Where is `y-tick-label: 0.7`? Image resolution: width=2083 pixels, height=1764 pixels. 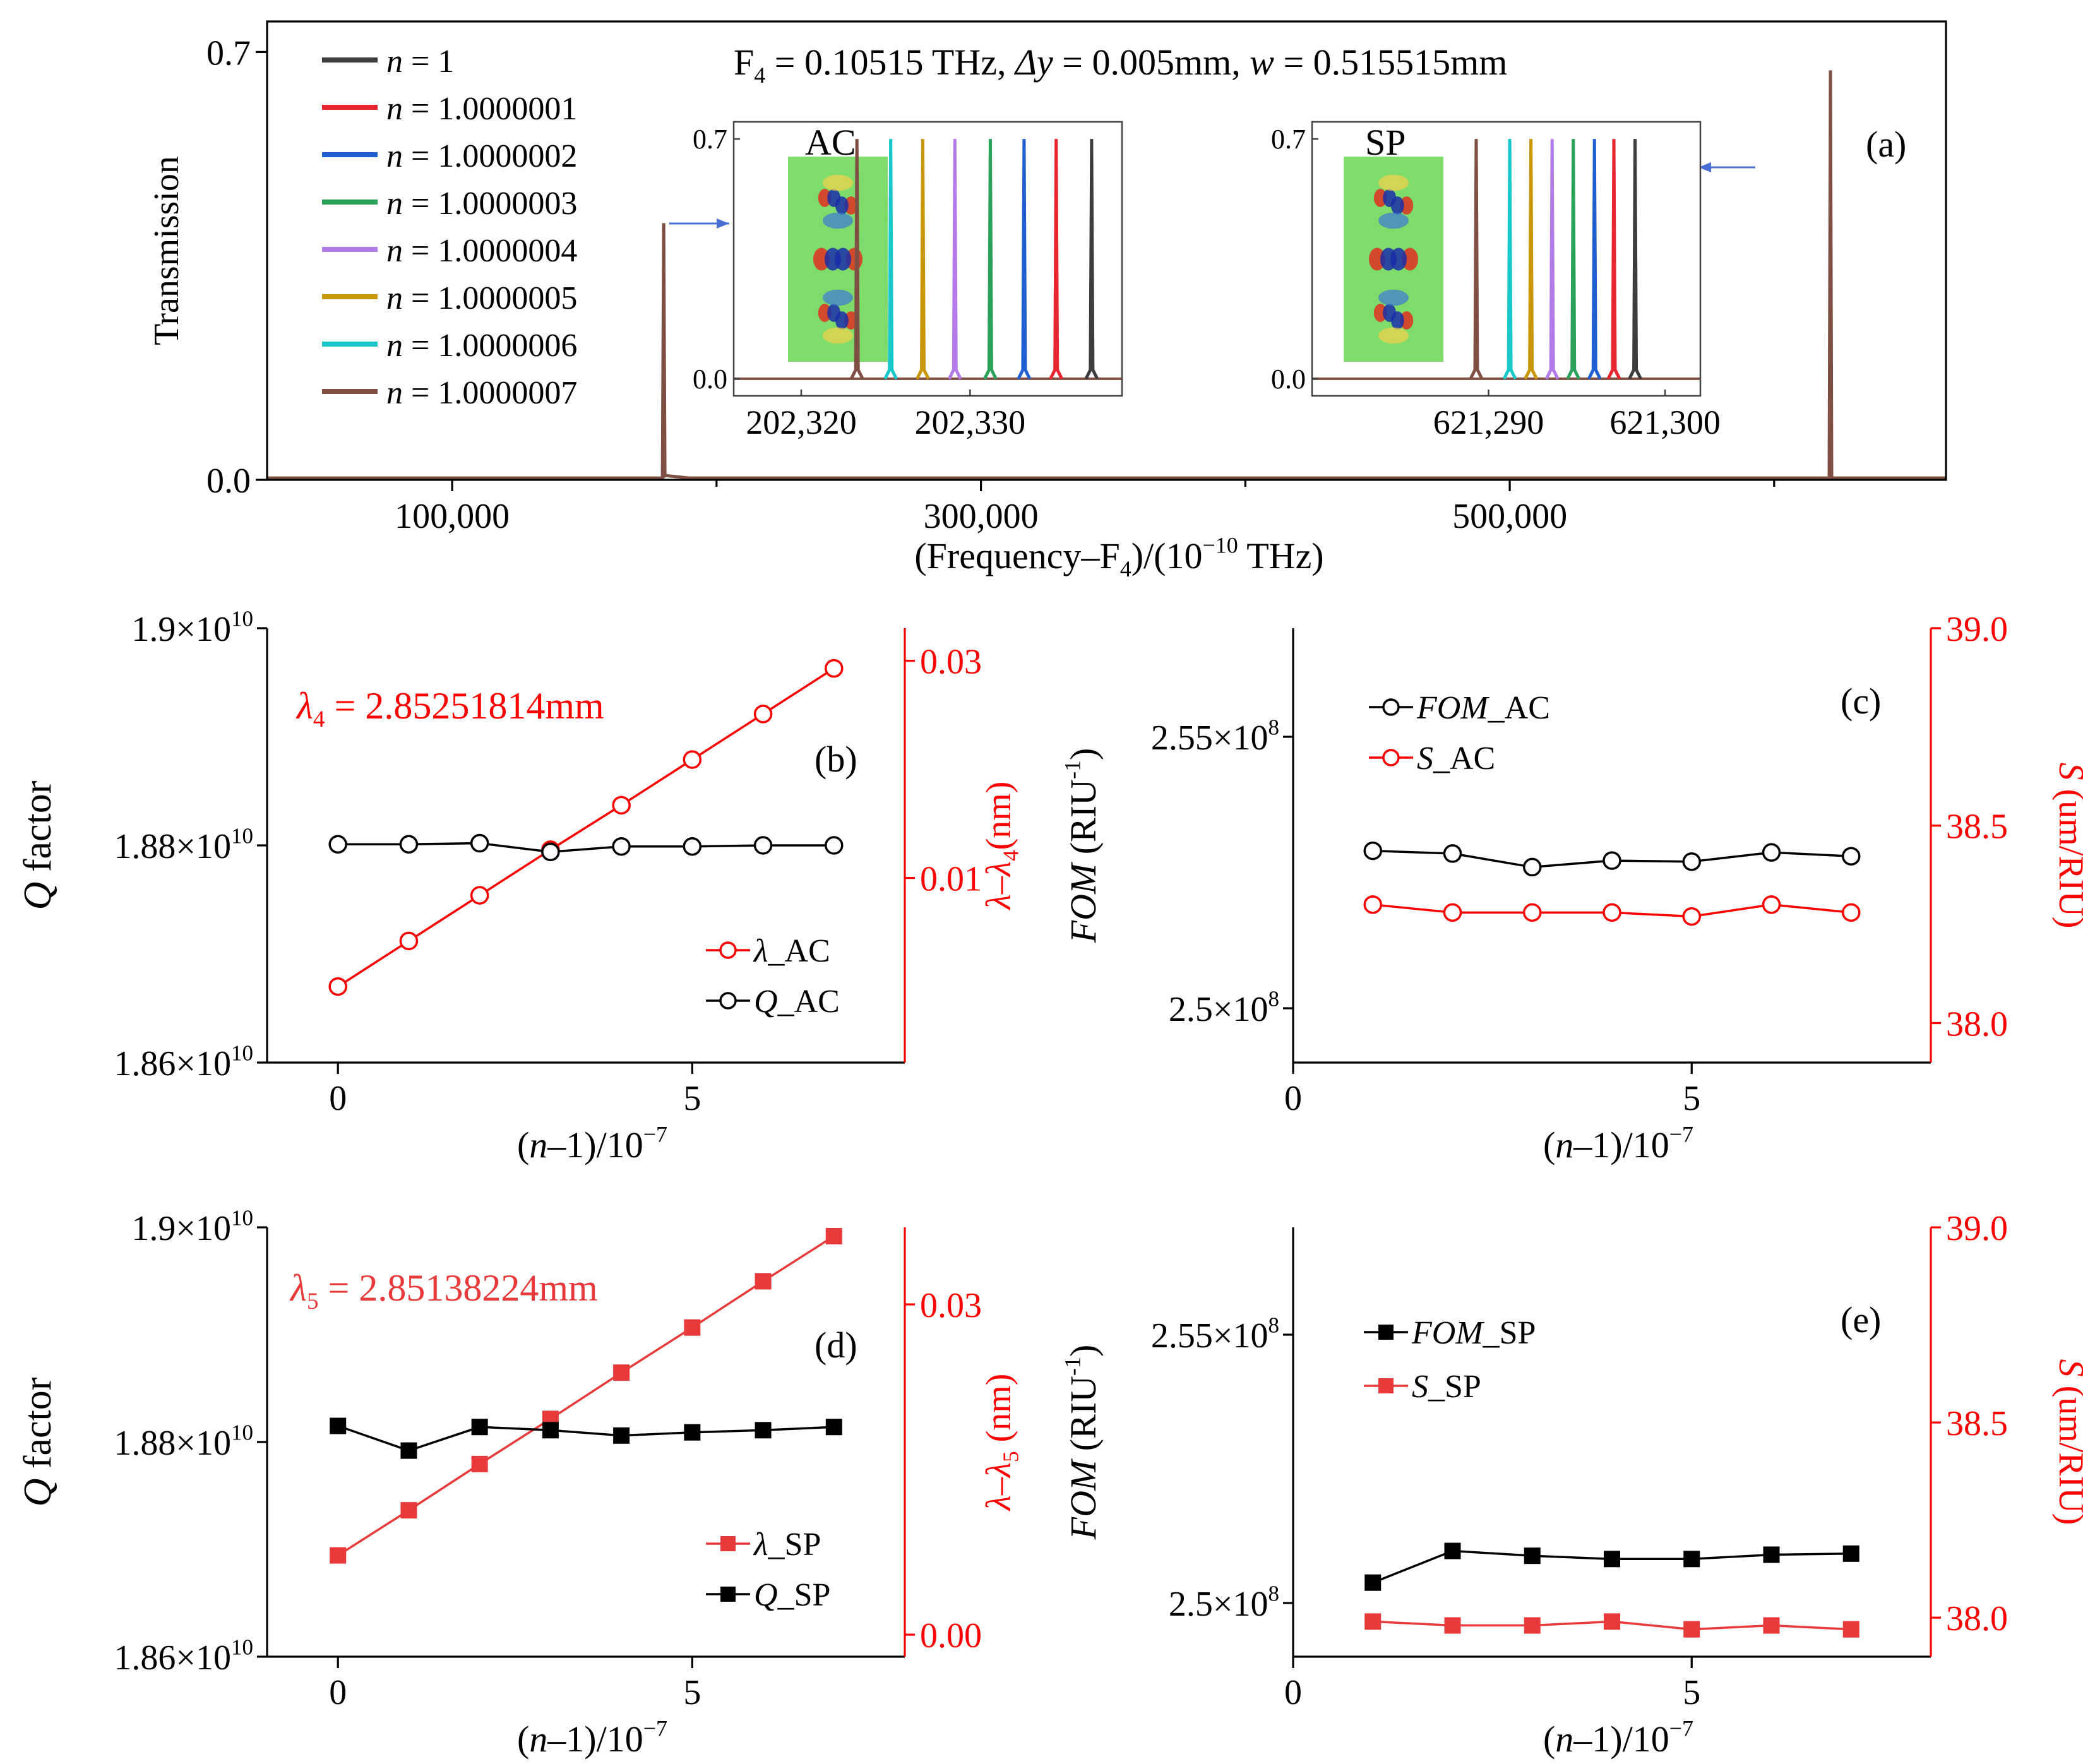
y-tick-label: 0.7 is located at coordinates (228, 53).